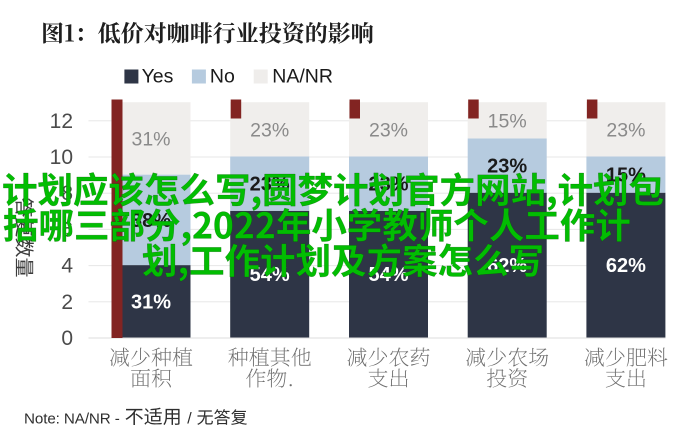 The height and width of the screenshot is (444, 696). Describe the element at coordinates (626, 266) in the screenshot. I see `svg-text: 62%` at that location.